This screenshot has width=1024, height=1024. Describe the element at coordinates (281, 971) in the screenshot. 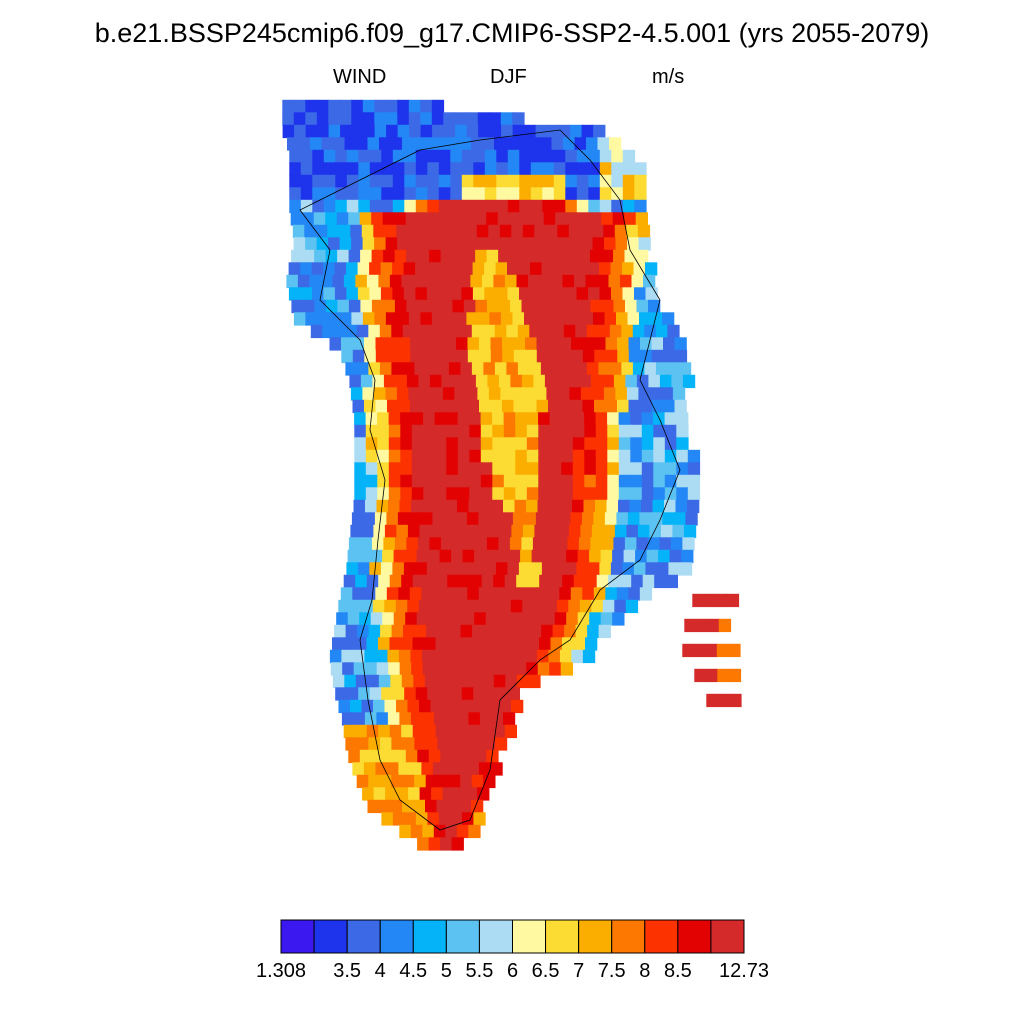

I see `colorbar-tick-label: 1.308` at that location.